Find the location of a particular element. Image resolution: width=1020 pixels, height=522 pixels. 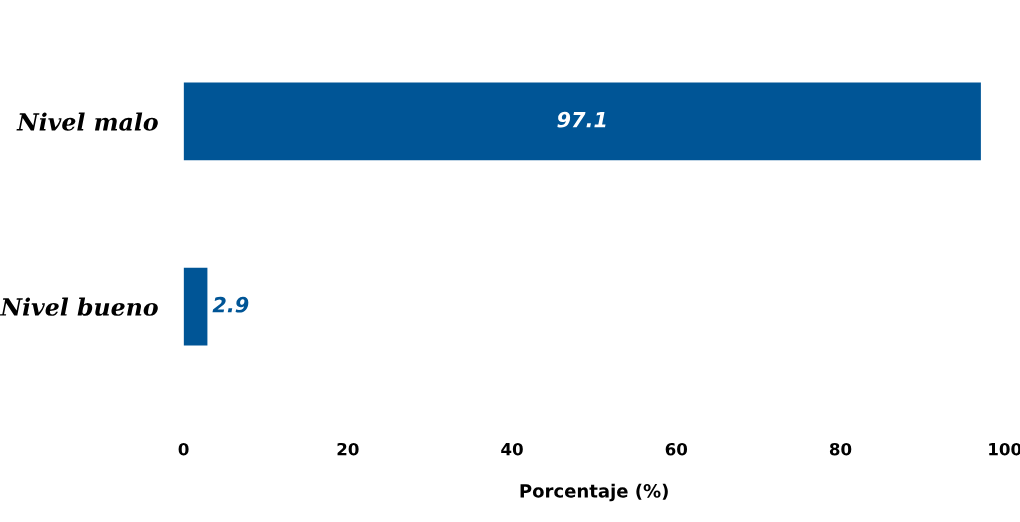

y-tick-label: Nivel bueno is located at coordinates (79, 306).